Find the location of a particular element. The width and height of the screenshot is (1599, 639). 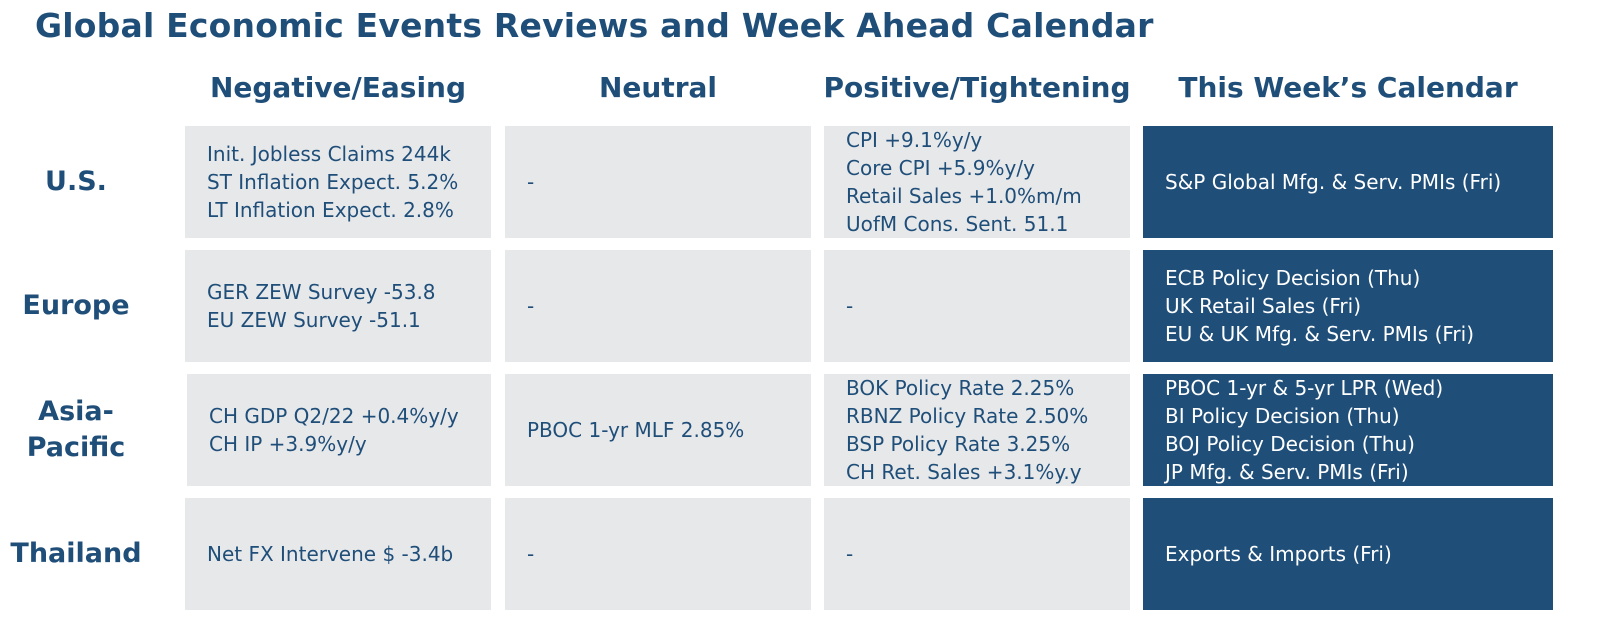

event-item: UofM Cons. Sent. 51.1 is located at coordinates (957, 224).